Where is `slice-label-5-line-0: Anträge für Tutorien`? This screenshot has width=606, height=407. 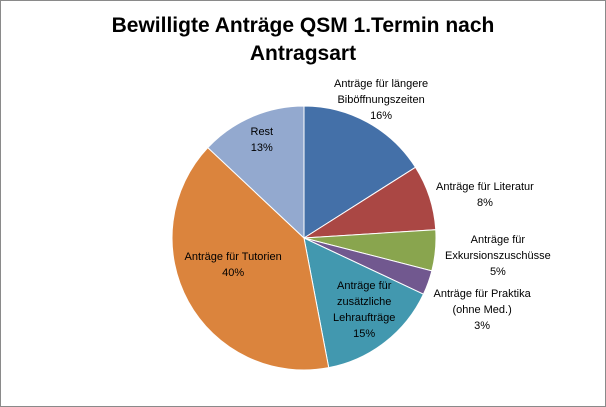 slice-label-5-line-0: Anträge für Tutorien is located at coordinates (233, 257).